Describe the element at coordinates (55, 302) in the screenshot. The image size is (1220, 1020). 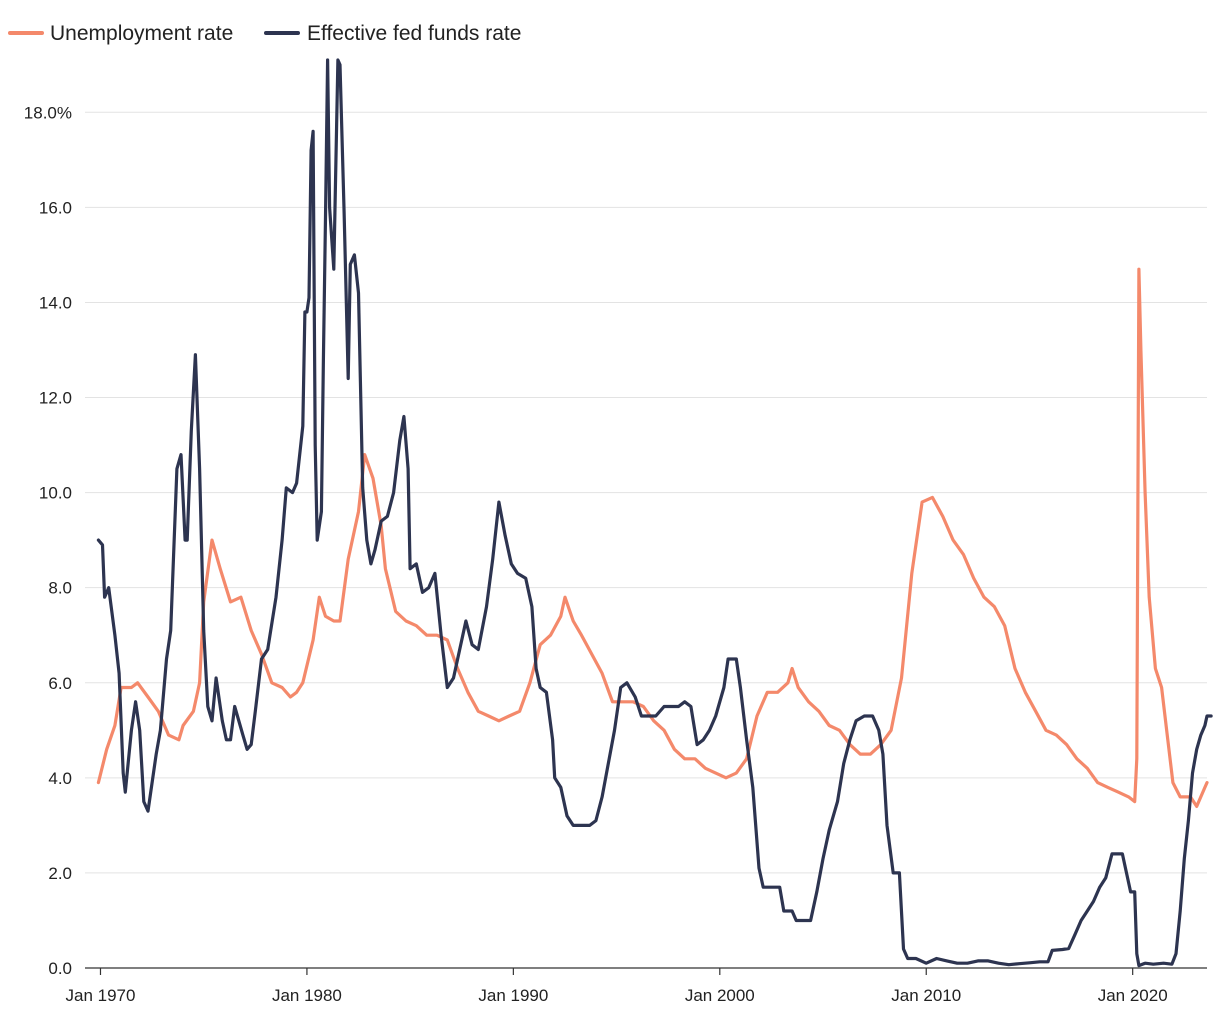
I see `y-tick-label: 14.0` at that location.